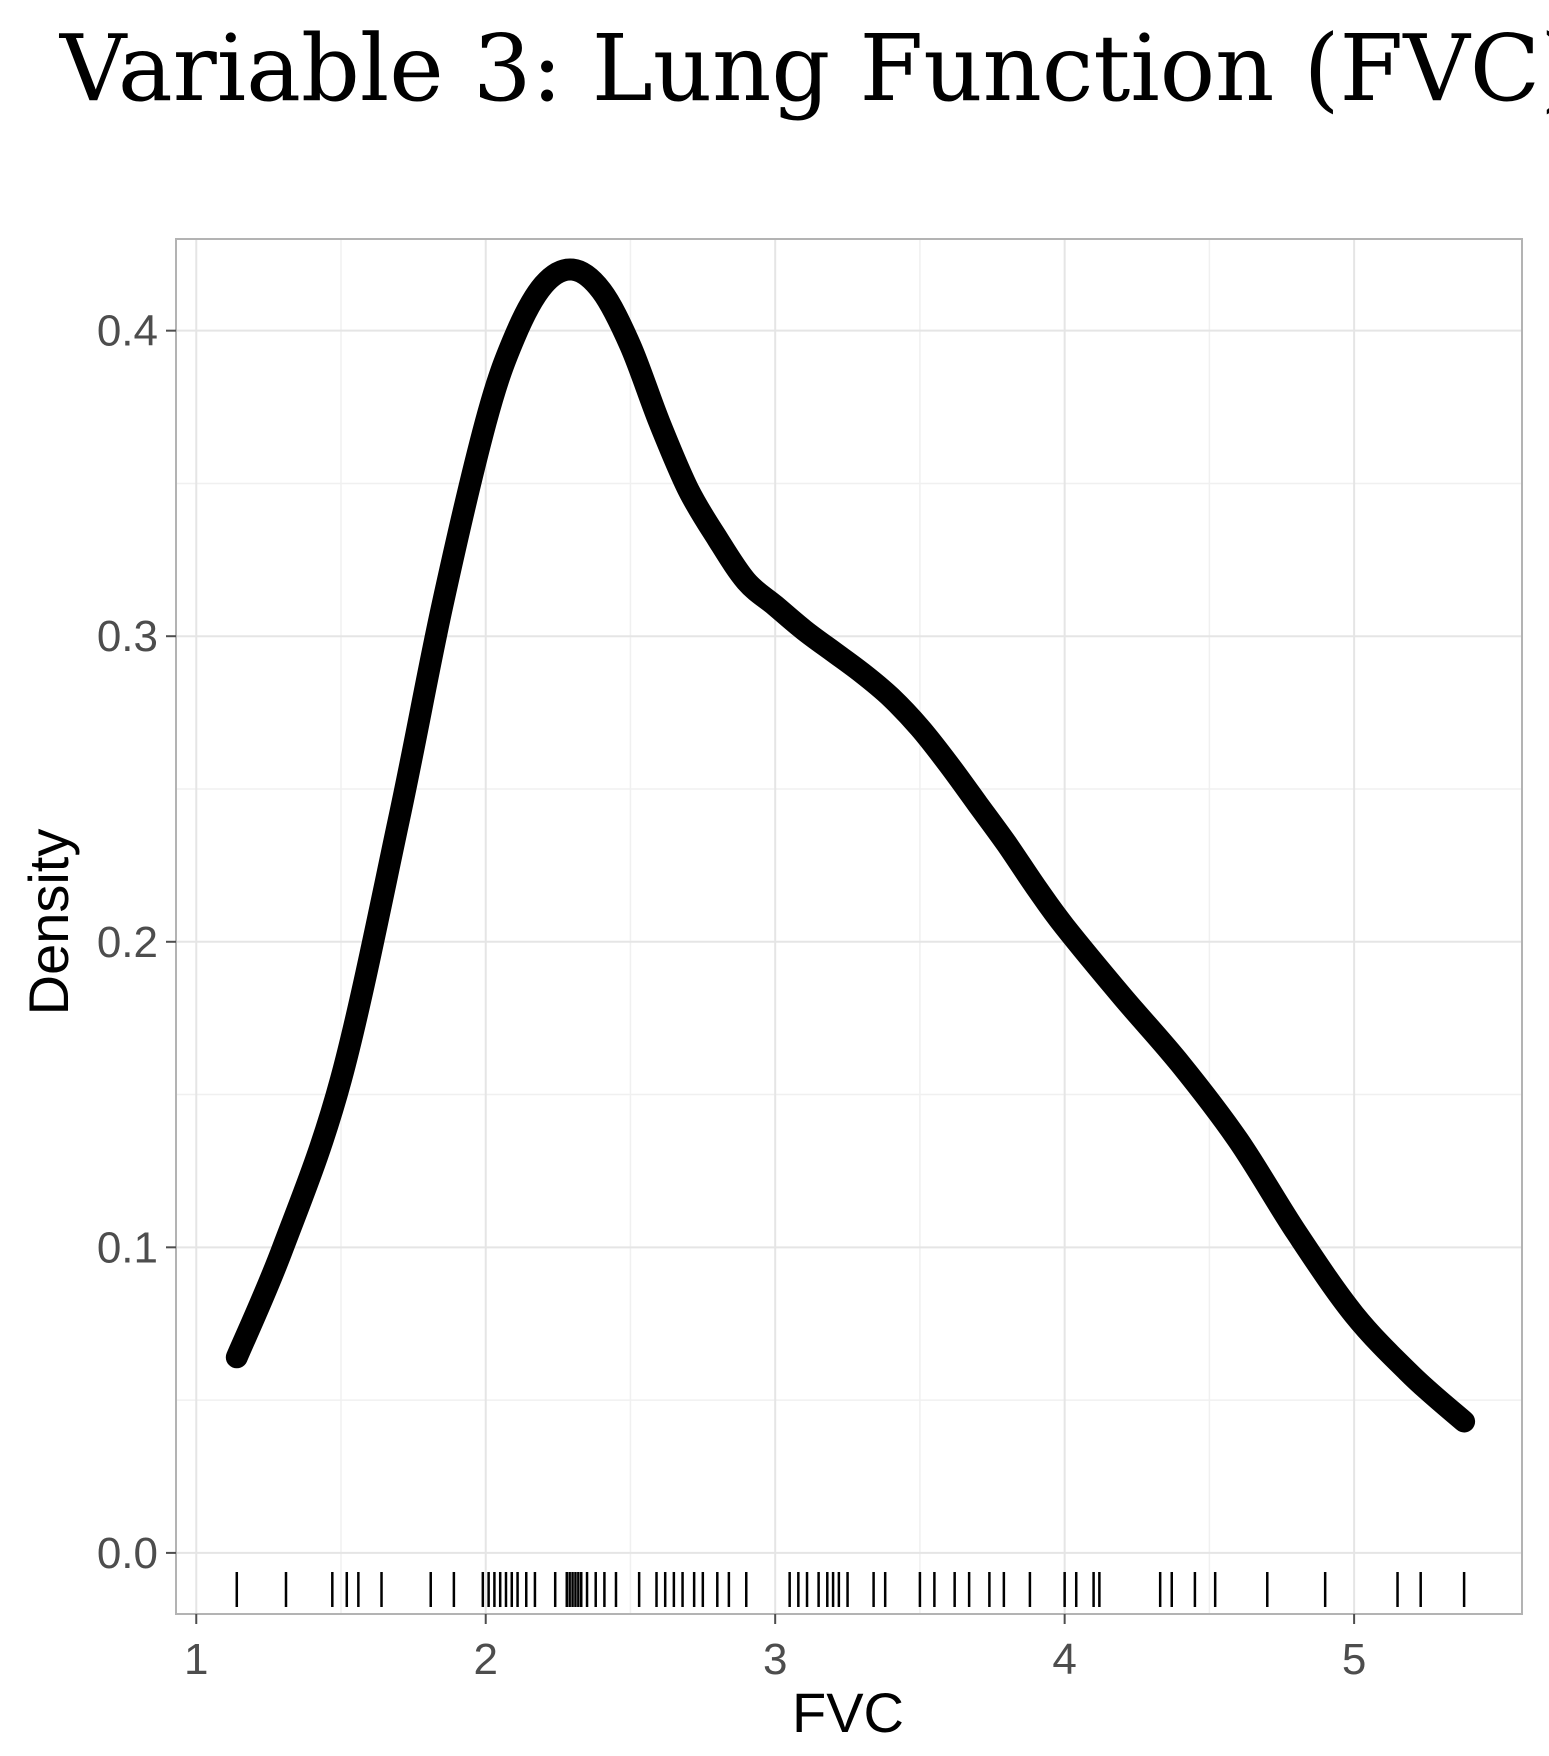 This screenshot has height=1756, width=1549. What do you see at coordinates (48, 922) in the screenshot?
I see `y-axis-title: Density` at bounding box center [48, 922].